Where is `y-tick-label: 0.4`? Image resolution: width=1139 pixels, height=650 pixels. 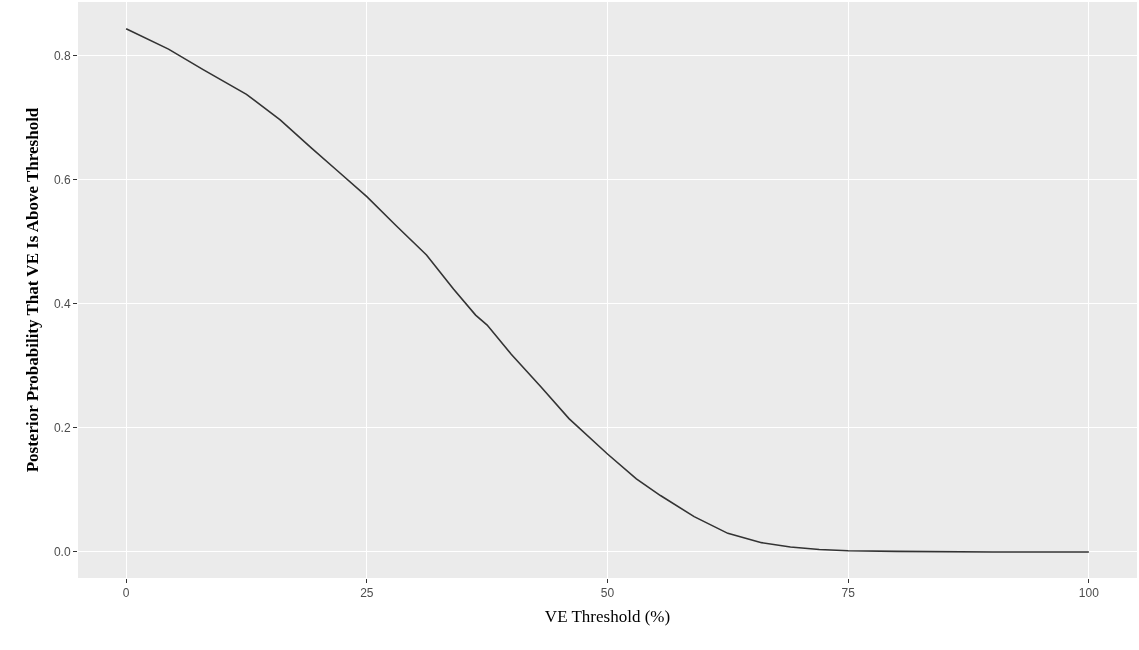 y-tick-label: 0.4 is located at coordinates (62, 304).